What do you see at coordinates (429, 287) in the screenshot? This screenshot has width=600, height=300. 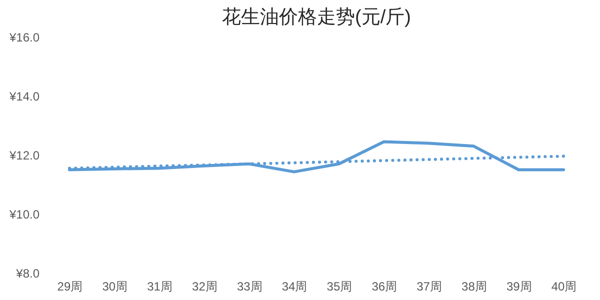 I see `x-tick-label: 37周` at bounding box center [429, 287].